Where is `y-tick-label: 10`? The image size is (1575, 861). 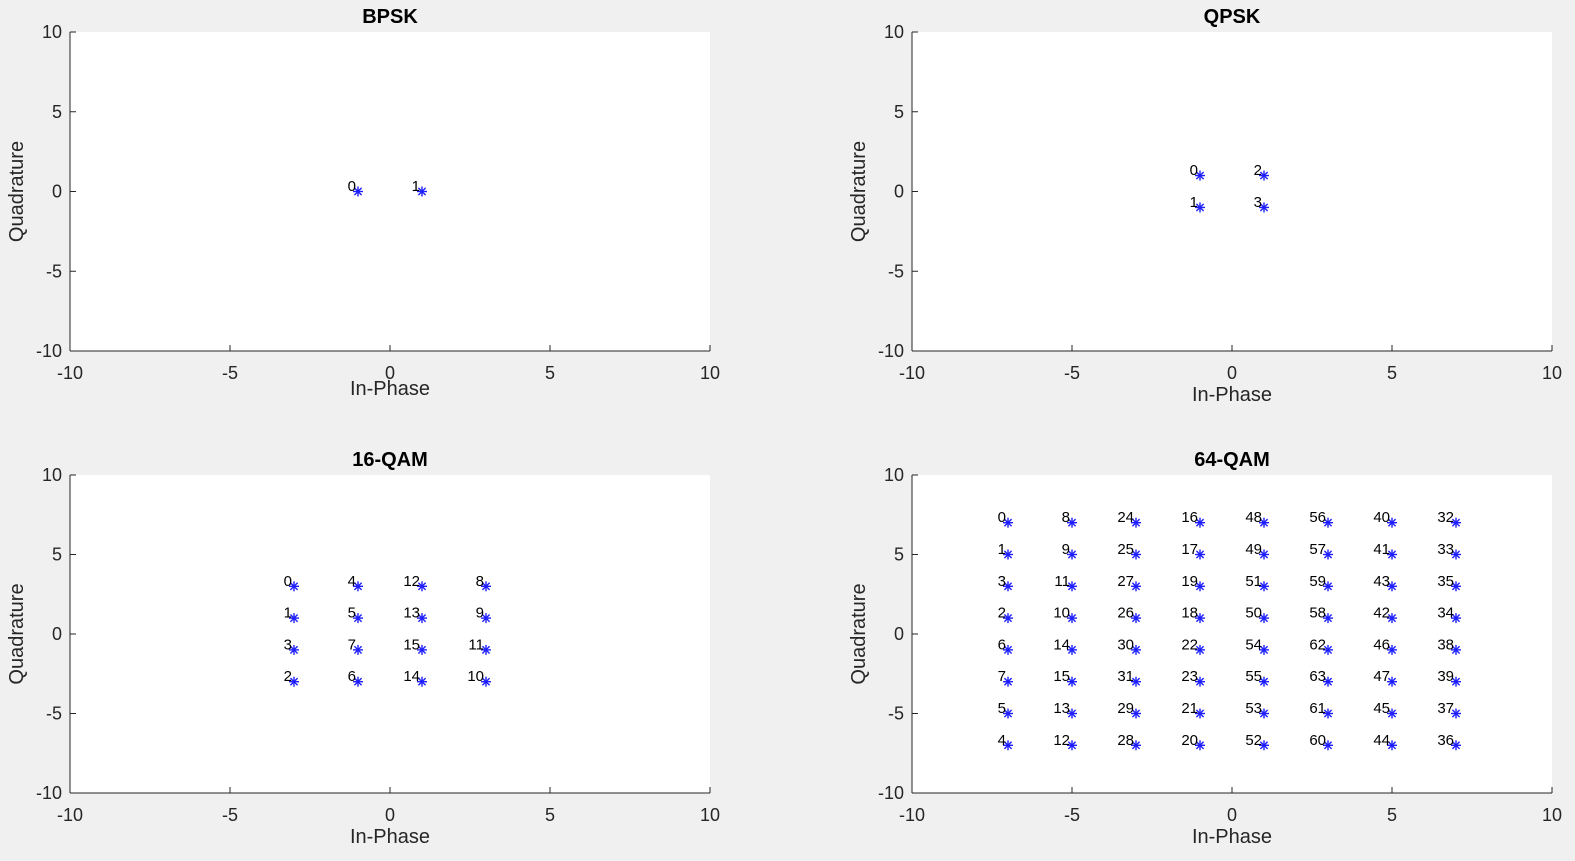
y-tick-label: 10 is located at coordinates (52, 32).